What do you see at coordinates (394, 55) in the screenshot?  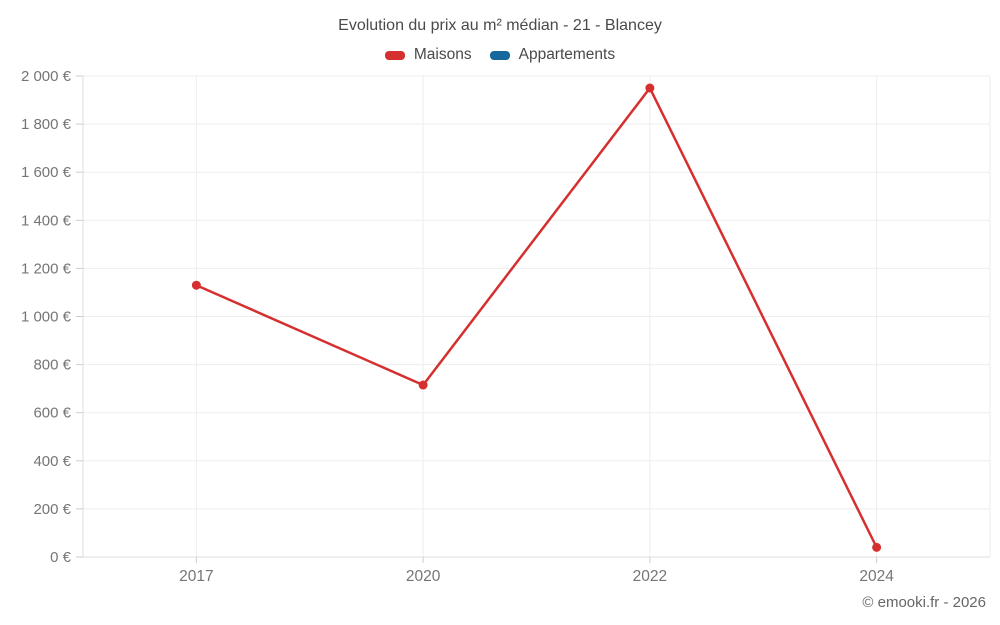 I see `maisons-series-swatch-icon` at bounding box center [394, 55].